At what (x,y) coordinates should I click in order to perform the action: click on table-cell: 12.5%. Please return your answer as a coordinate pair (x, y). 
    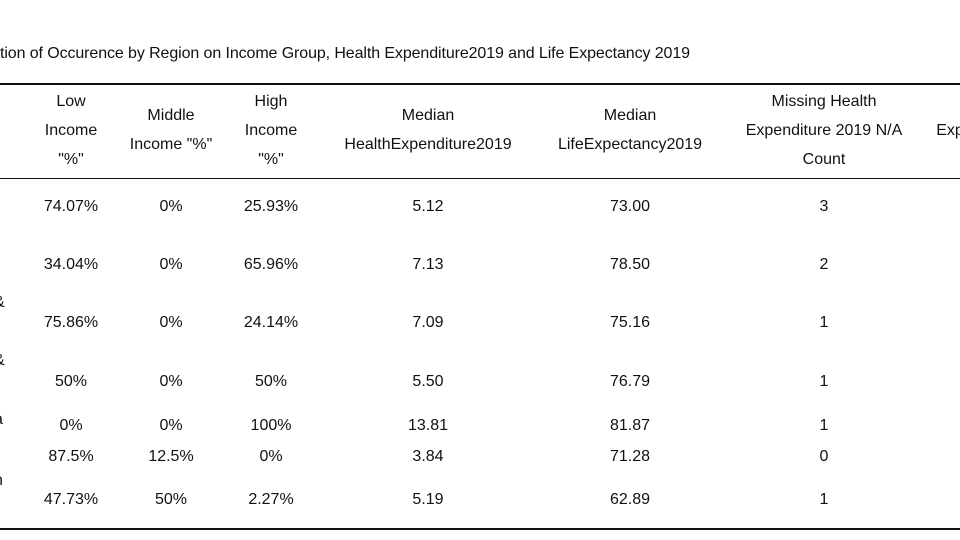
    Looking at the image, I should click on (171, 456).